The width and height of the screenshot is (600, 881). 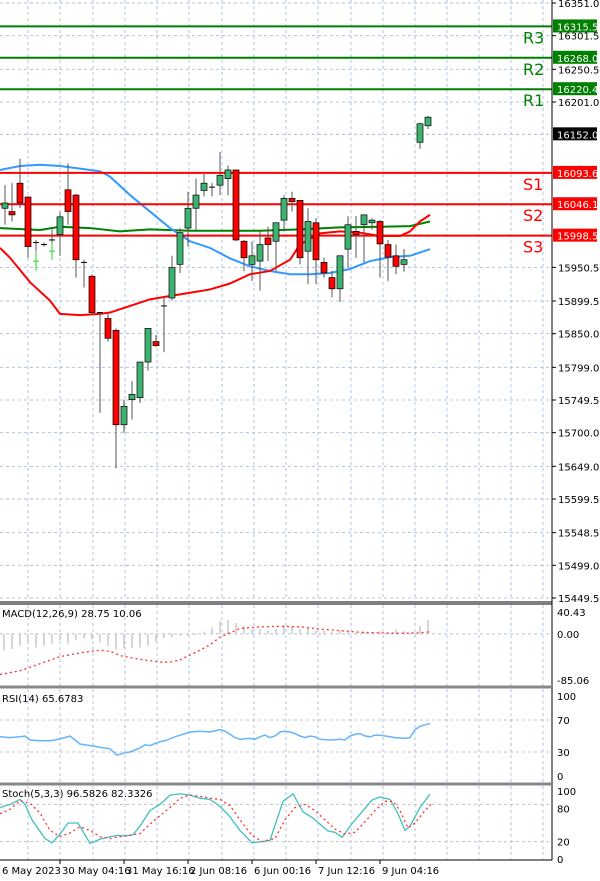 What do you see at coordinates (578, 566) in the screenshot?
I see `price-label: 15499.0` at bounding box center [578, 566].